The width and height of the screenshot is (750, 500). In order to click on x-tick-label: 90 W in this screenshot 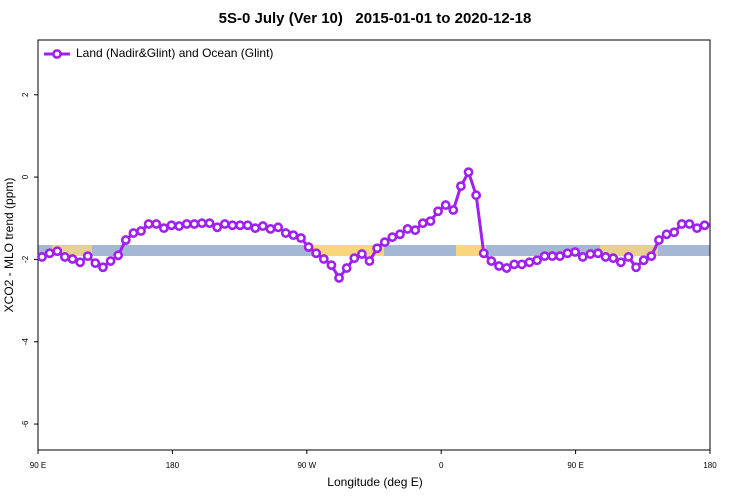, I will do `click(306, 465)`.